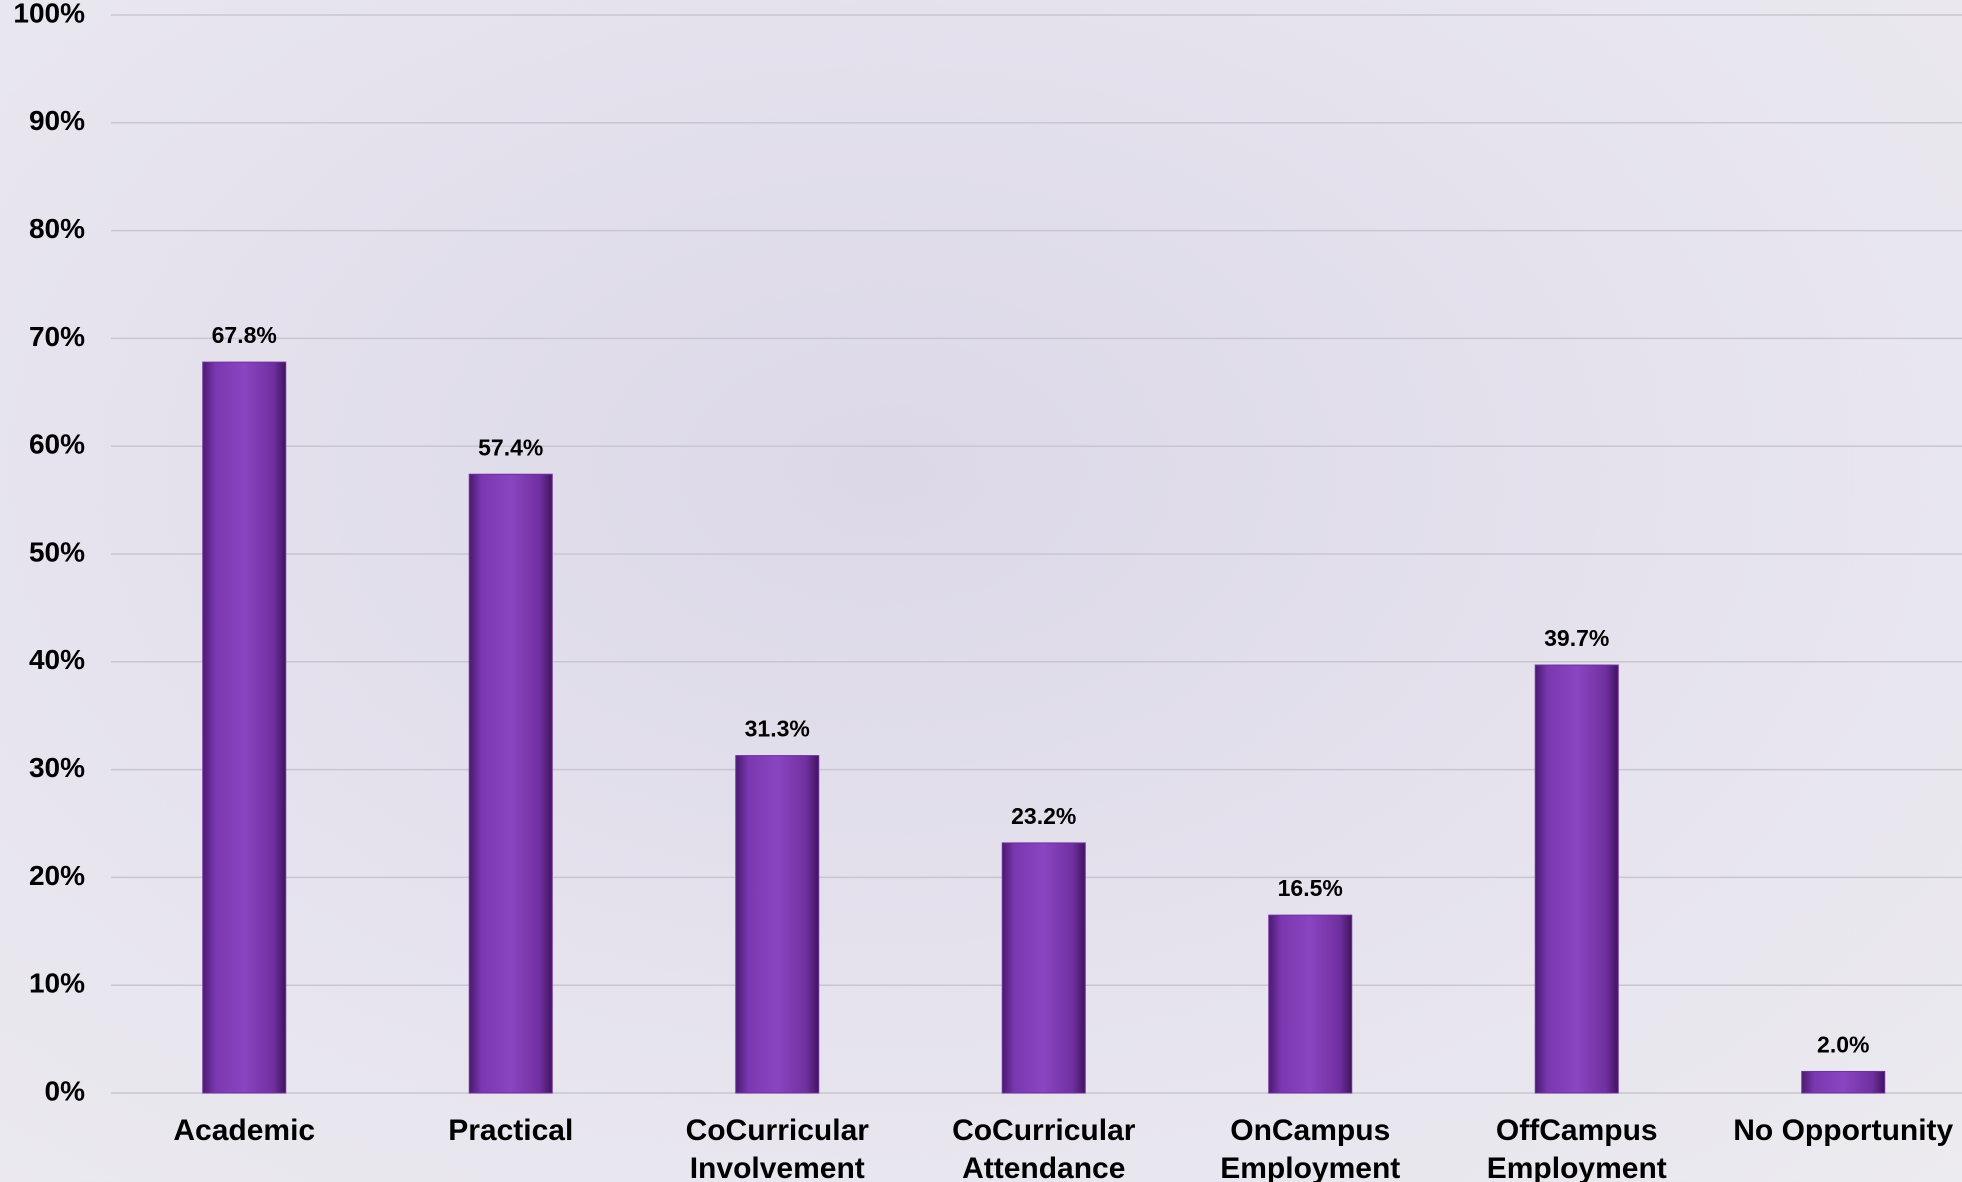 This screenshot has height=1182, width=1962. I want to click on y-tick-label: 50%, so click(57, 551).